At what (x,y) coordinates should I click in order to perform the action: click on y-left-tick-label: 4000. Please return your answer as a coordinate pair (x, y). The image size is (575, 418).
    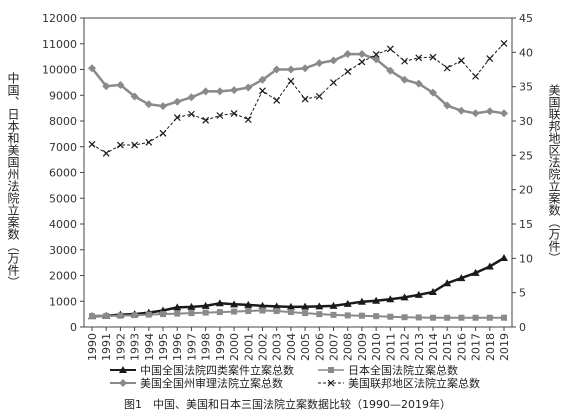
    Looking at the image, I should click on (63, 224).